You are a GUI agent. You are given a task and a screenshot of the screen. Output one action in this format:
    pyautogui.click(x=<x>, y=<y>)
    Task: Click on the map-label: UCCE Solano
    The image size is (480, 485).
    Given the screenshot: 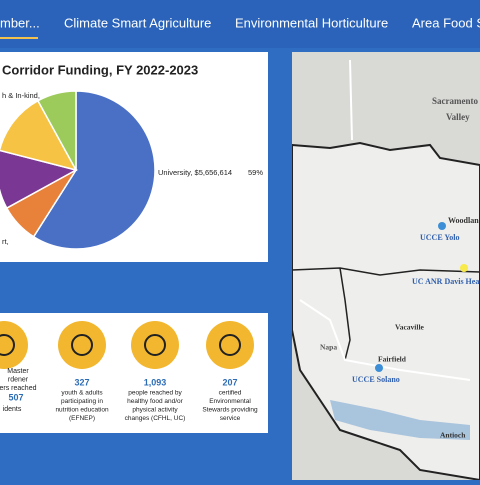 What is the action you would take?
    pyautogui.click(x=376, y=379)
    